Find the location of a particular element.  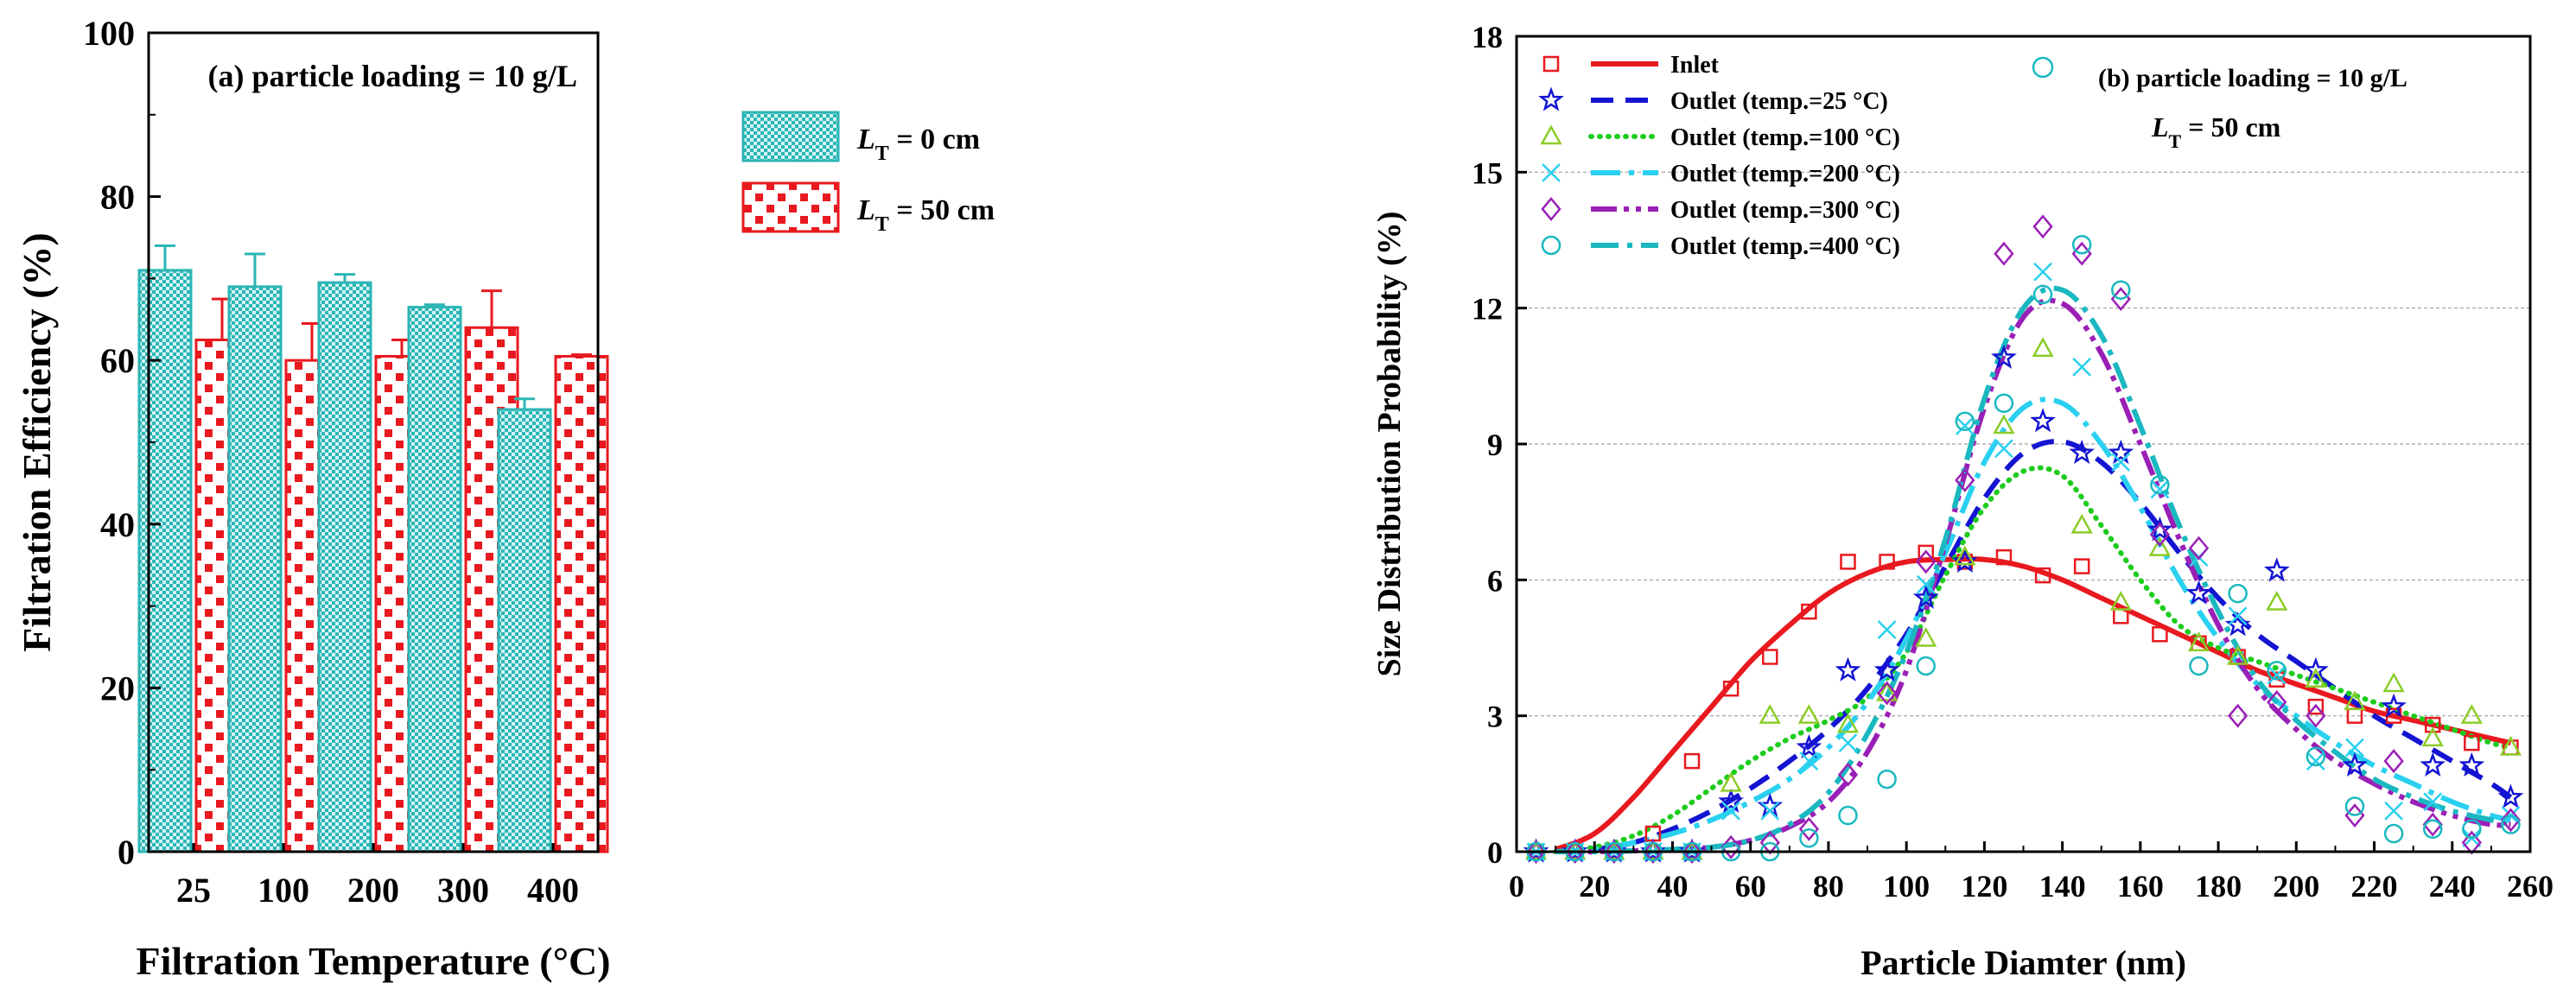

y-tick-label-12: 12 is located at coordinates (1487, 309).